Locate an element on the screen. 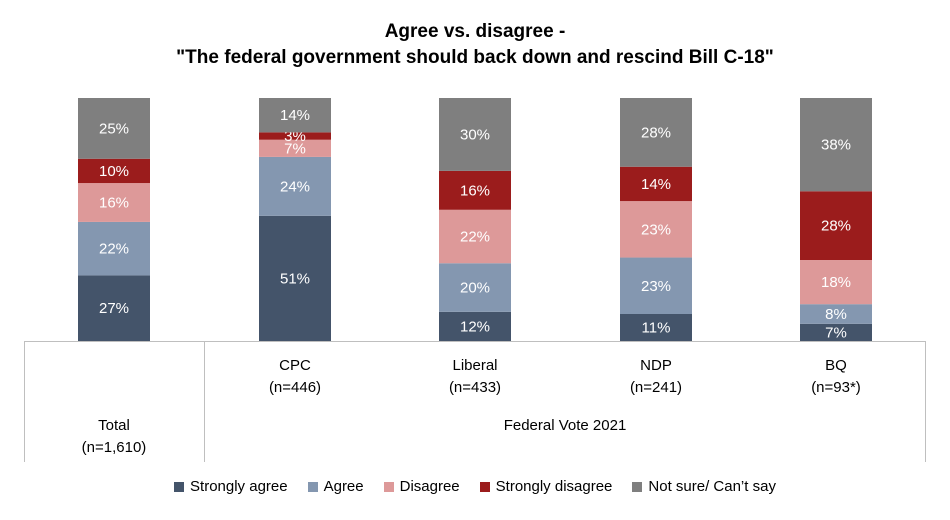 The height and width of the screenshot is (520, 950). category-label-ndp: NDP (n=241) is located at coordinates (656, 377).